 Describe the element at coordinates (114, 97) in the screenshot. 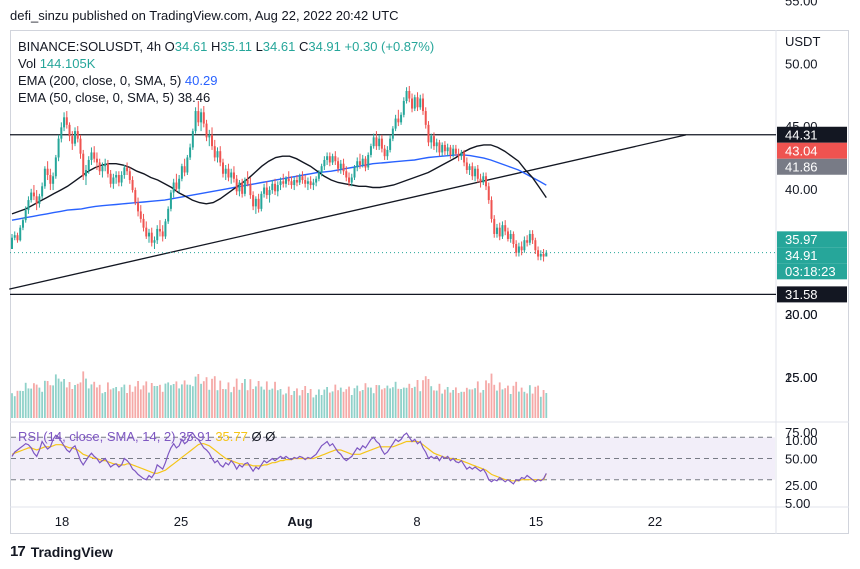

I see `ema50-legend: EMA (50, close, 0, SMA, 5) 38.46` at that location.